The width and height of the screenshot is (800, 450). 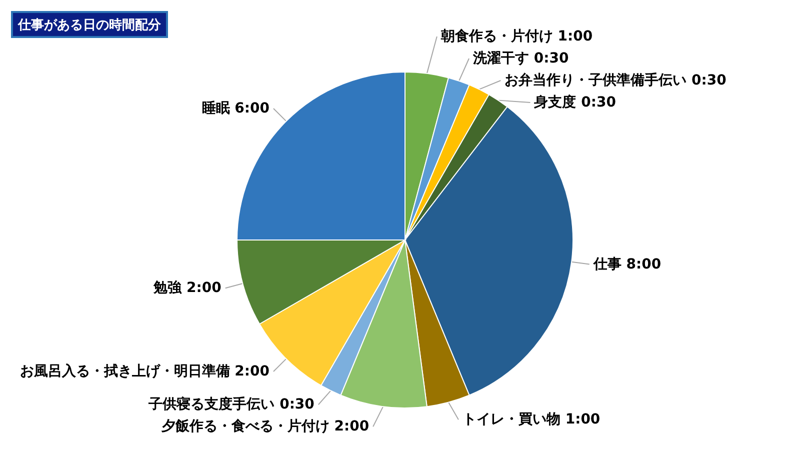 I want to click on chart-title: 仕事がある日の時間配分, so click(x=89, y=25).